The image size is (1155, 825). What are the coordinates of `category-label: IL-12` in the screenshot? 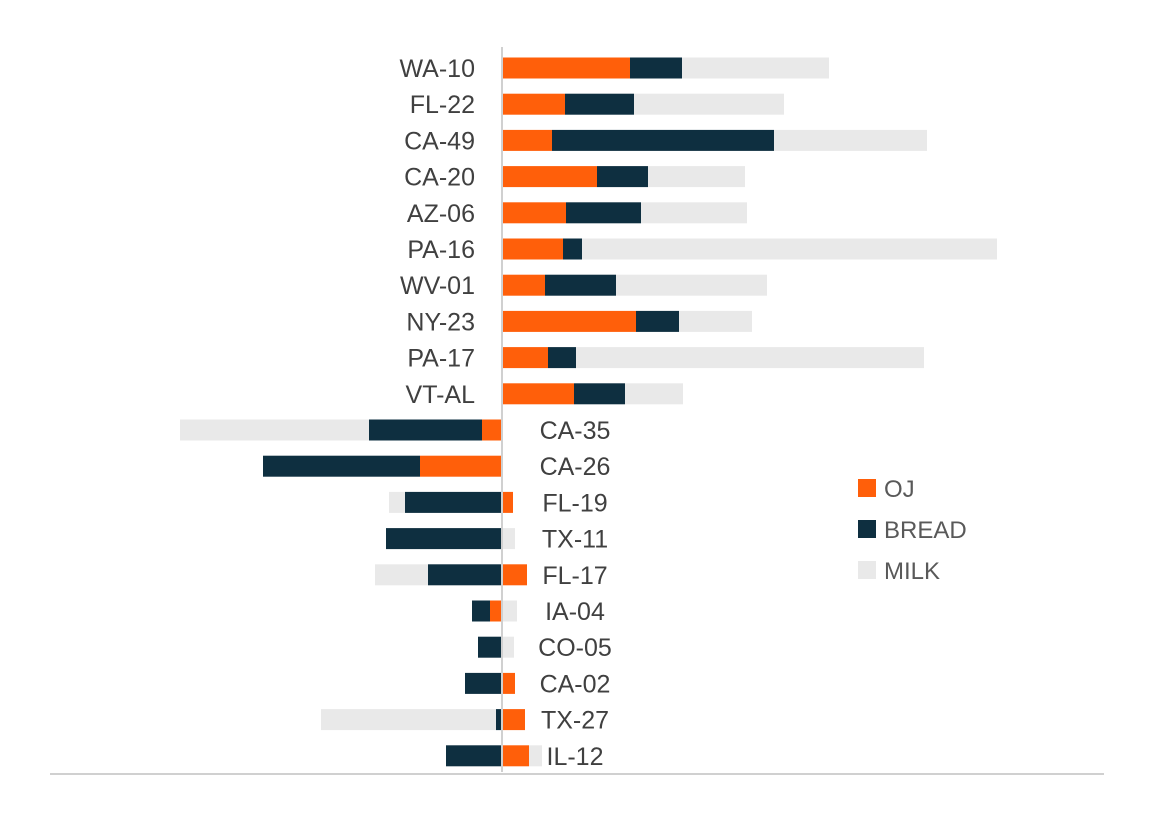 It's located at (575, 757).